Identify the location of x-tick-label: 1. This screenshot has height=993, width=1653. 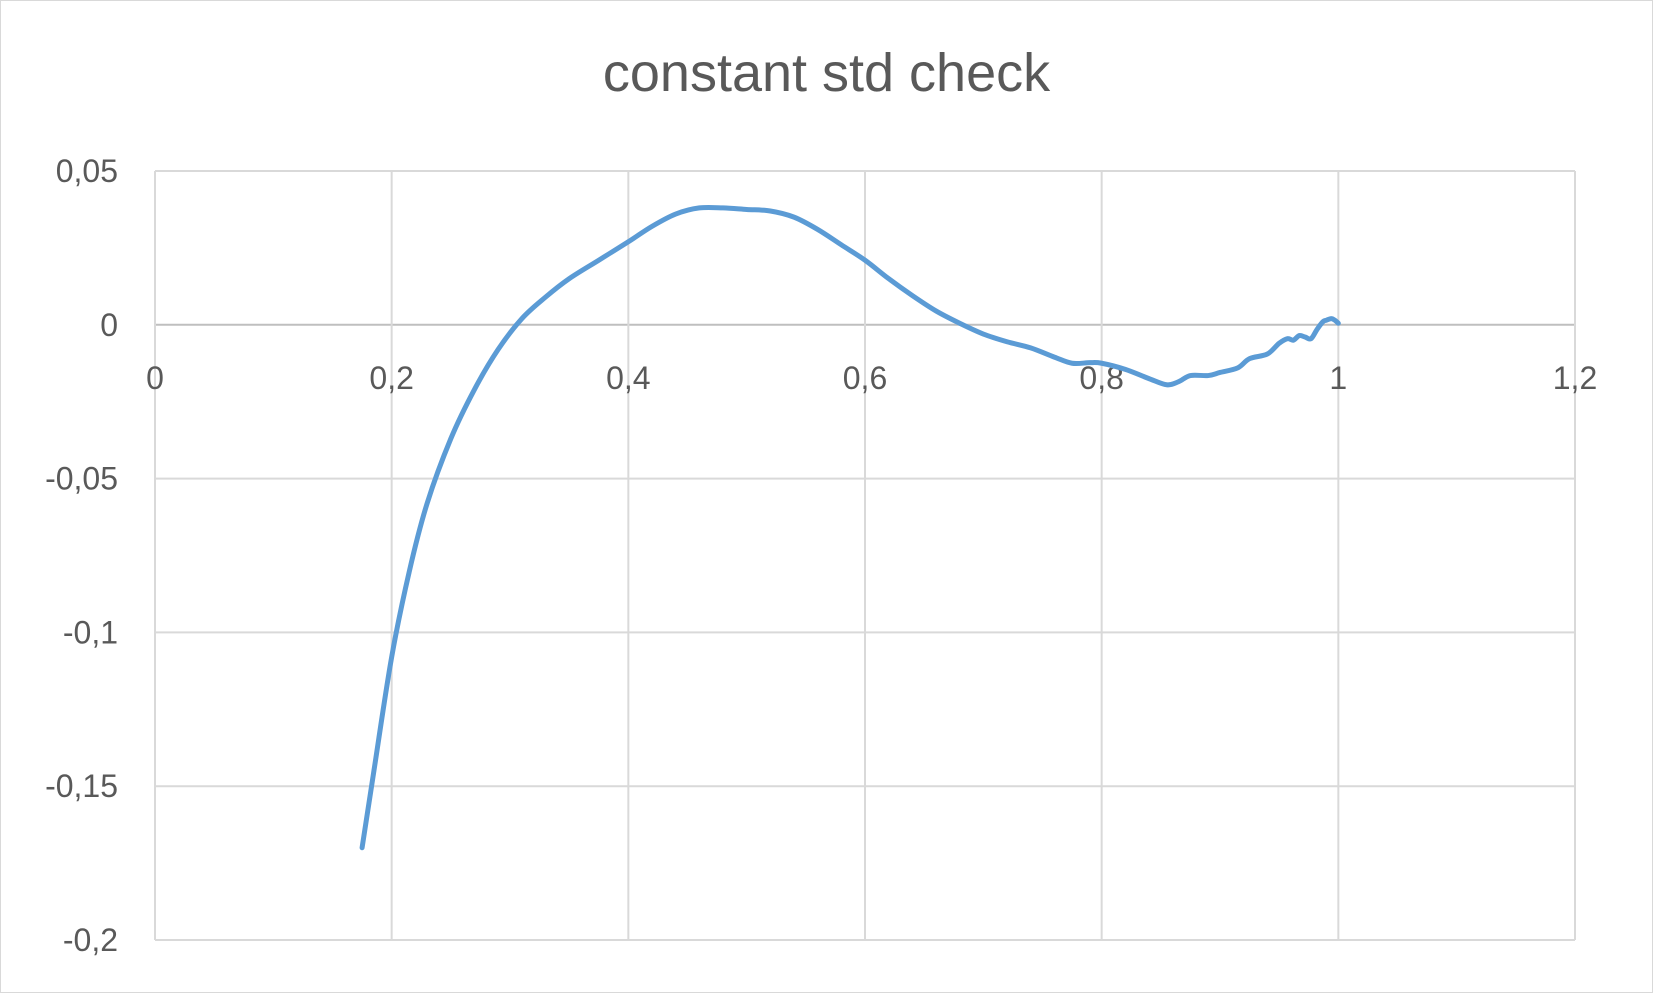
(1338, 378).